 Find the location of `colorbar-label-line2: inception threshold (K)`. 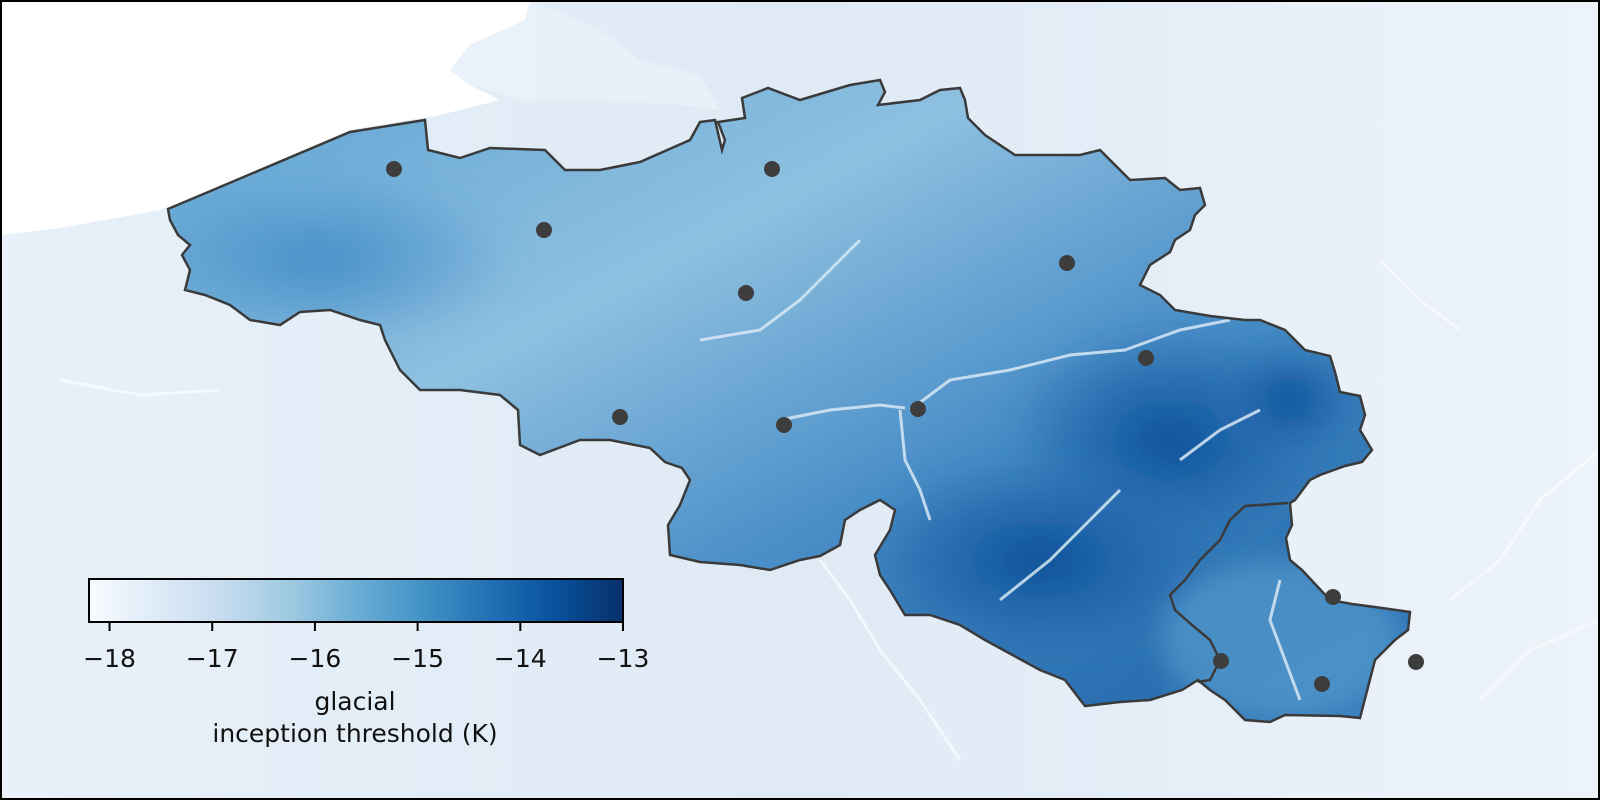

colorbar-label-line2: inception threshold (K) is located at coordinates (354, 733).